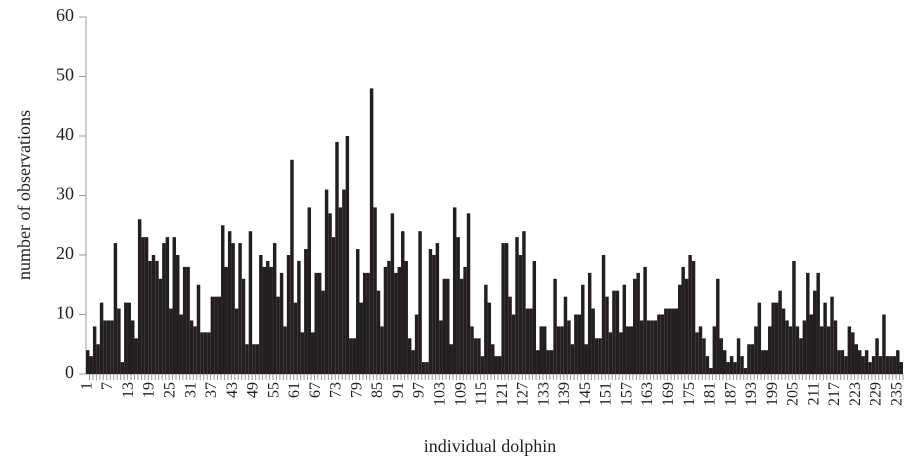  What do you see at coordinates (626, 394) in the screenshot?
I see `x-tick-label: 157` at bounding box center [626, 394].